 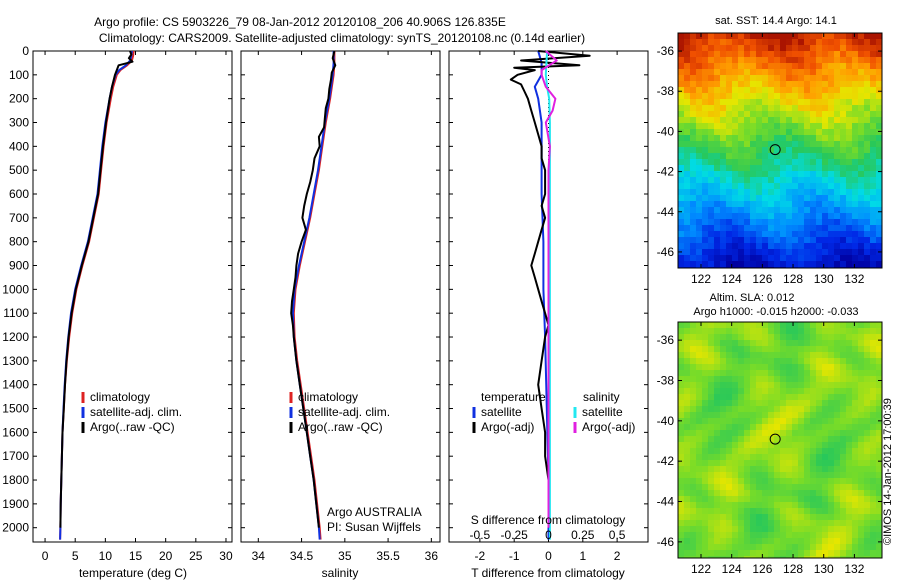 I want to click on y-tick-label: 100, so click(x=19, y=75).